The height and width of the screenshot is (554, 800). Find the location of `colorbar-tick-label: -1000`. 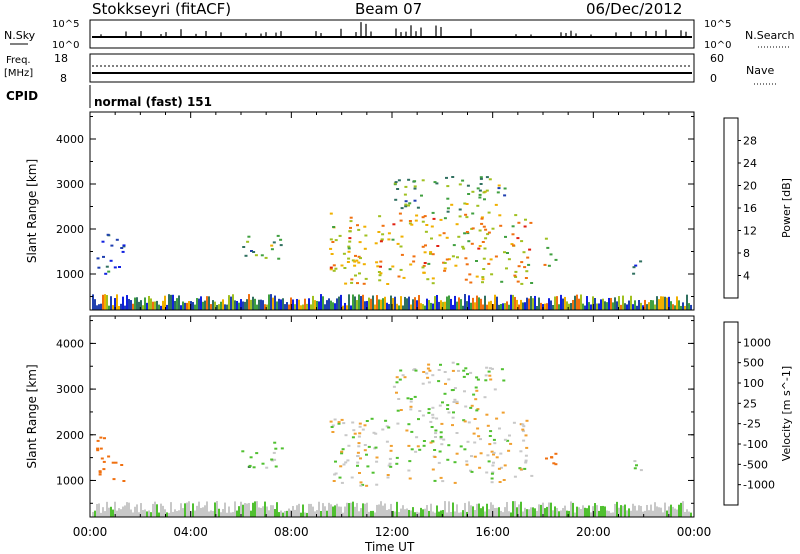

colorbar-tick-label: -1000 is located at coordinates (759, 485).